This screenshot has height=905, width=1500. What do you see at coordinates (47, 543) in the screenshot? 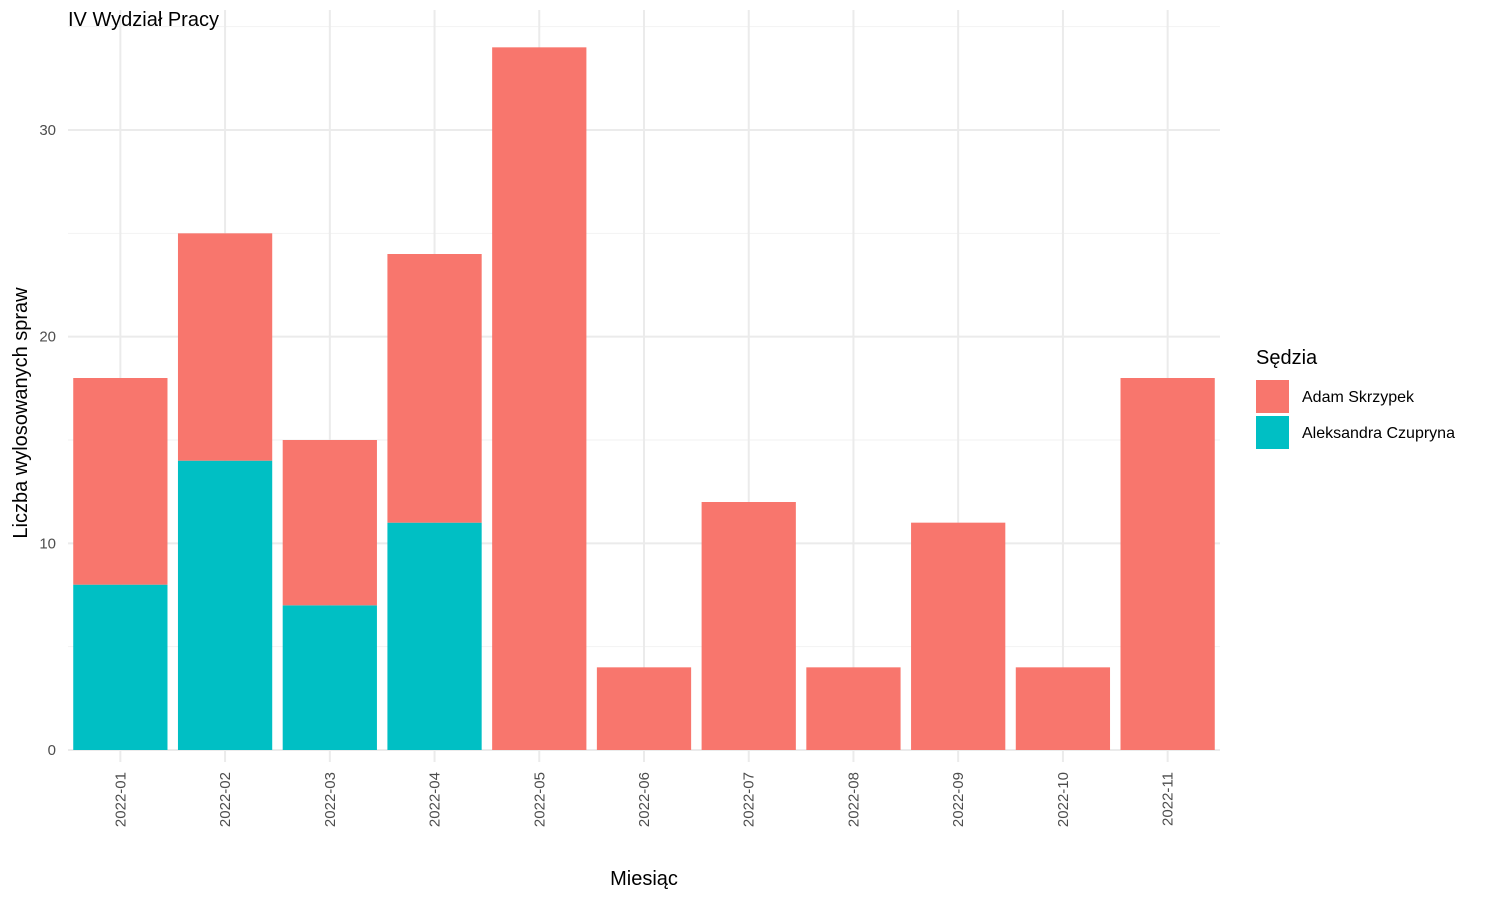
I see `y-tick-label: 10` at bounding box center [47, 543].